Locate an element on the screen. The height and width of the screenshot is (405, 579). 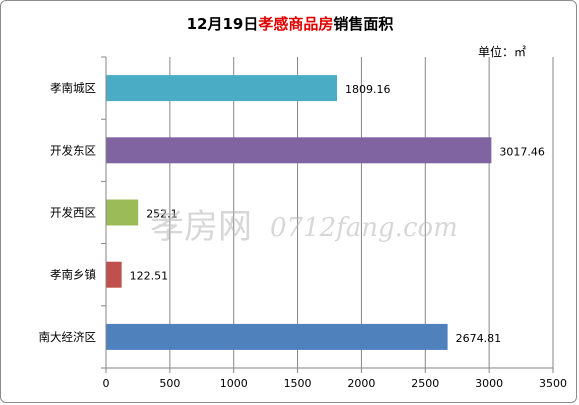
value-label: 1809.16 is located at coordinates (368, 89).